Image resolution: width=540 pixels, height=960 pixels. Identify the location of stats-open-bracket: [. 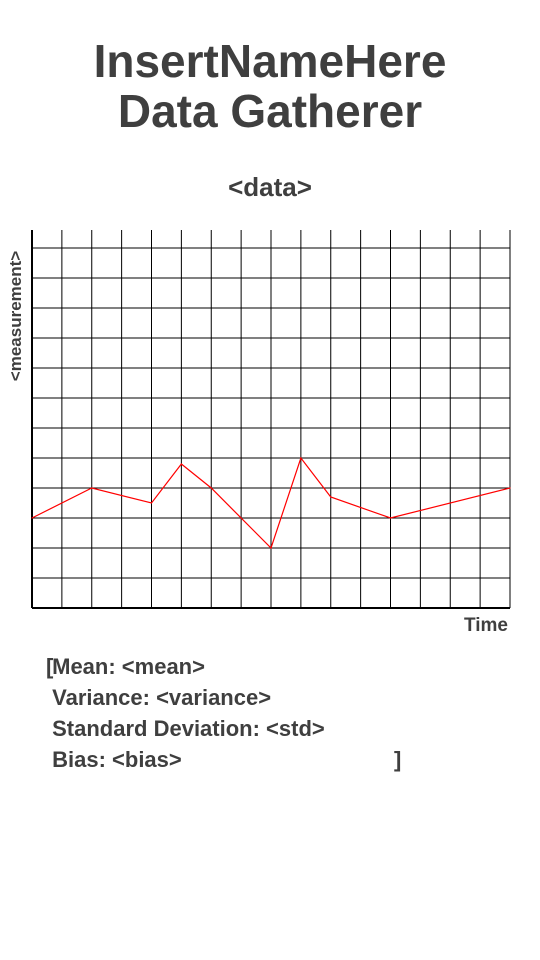
(50, 666).